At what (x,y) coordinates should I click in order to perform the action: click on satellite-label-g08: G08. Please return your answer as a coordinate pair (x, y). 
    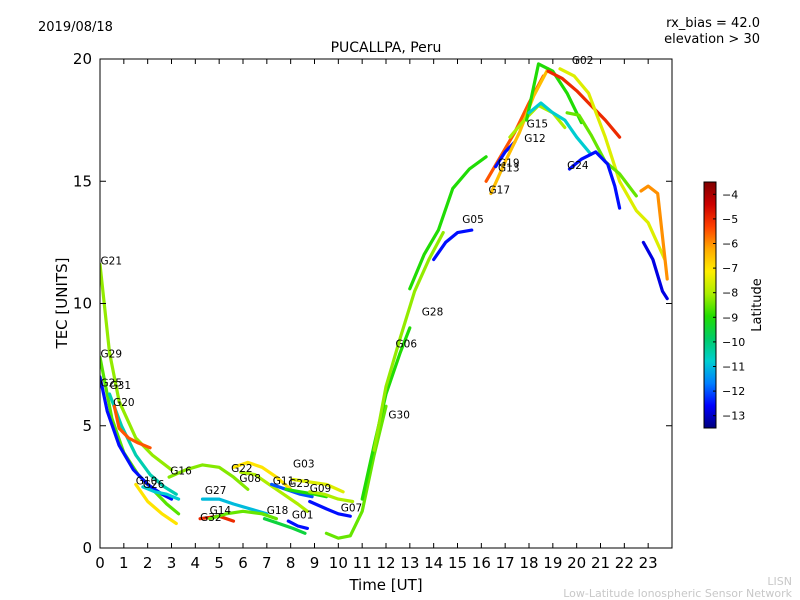
    Looking at the image, I should click on (250, 479).